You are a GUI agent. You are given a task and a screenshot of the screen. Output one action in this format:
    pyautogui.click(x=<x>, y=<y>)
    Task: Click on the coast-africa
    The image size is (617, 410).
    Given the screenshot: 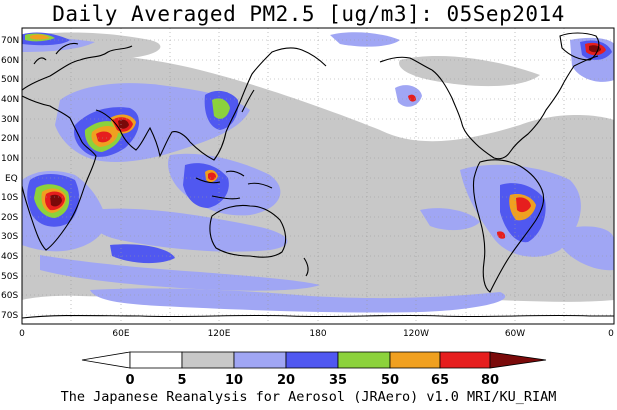 What is the action you would take?
    pyautogui.click(x=59, y=173)
    